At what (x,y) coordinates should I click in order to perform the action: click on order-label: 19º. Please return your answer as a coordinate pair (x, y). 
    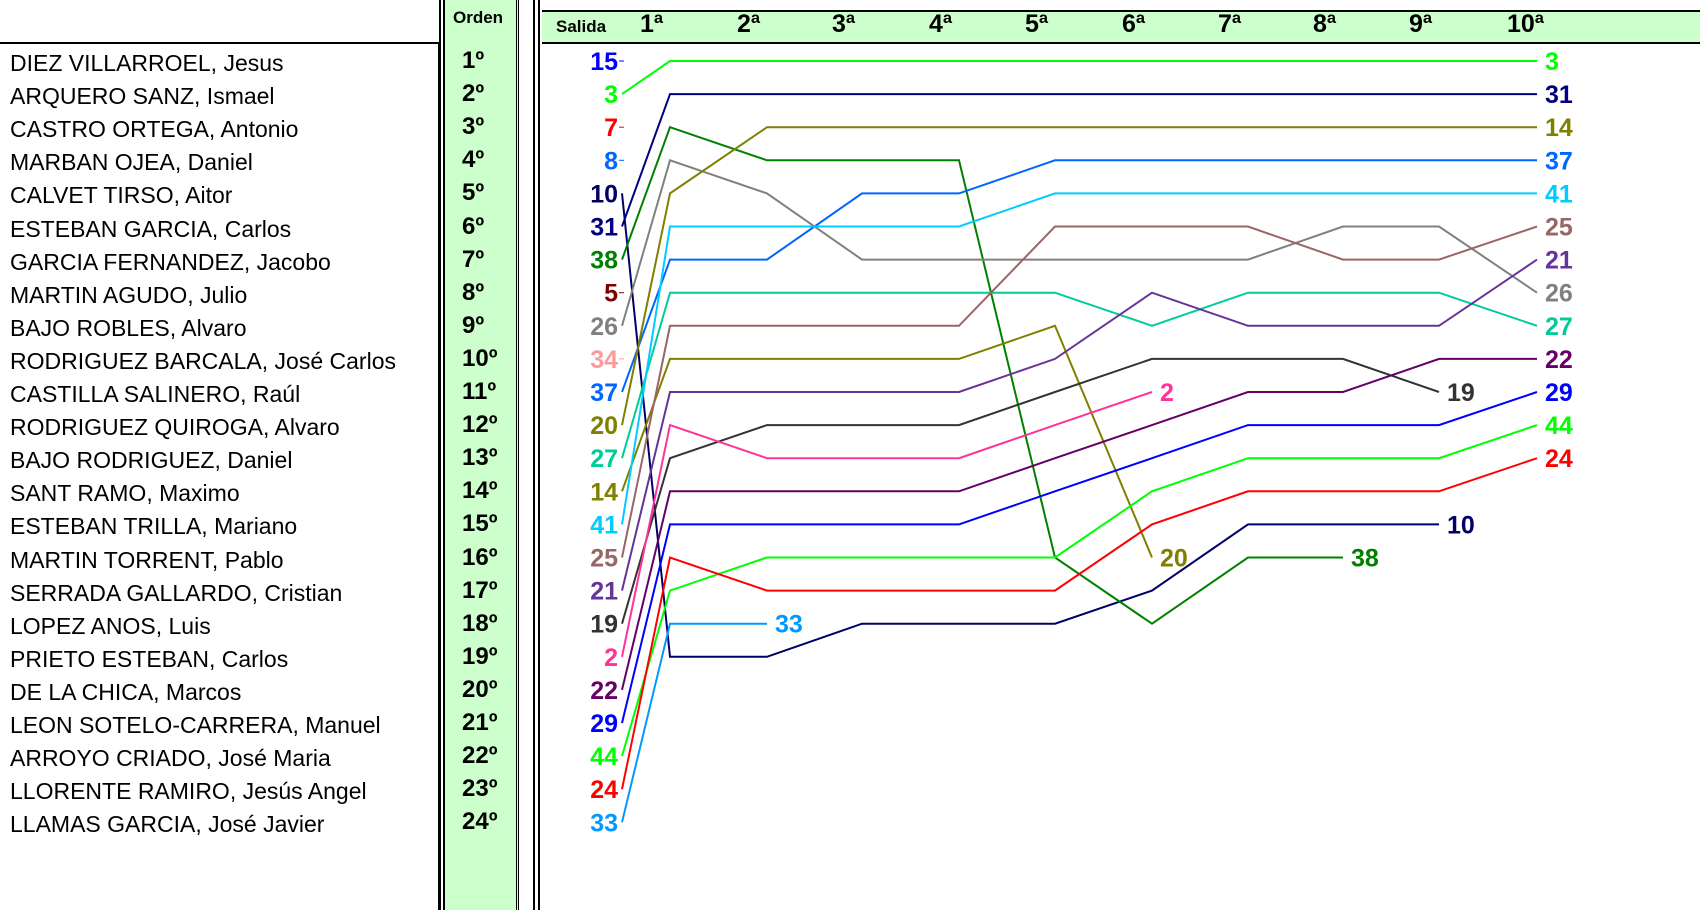
    Looking at the image, I should click on (480, 656).